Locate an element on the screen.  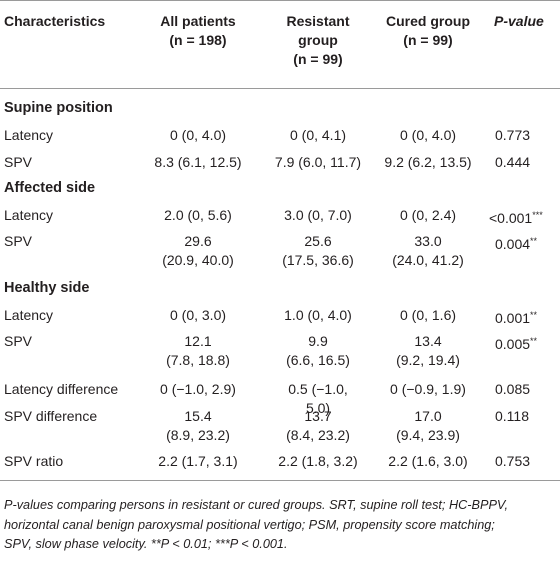
cell-p-value: 0.001** is located at coordinates (516, 318).